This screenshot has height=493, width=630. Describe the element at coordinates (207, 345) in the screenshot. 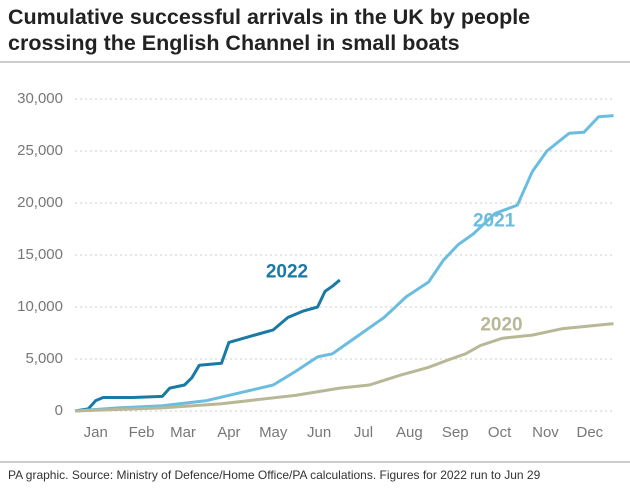

I see `series-line` at that location.